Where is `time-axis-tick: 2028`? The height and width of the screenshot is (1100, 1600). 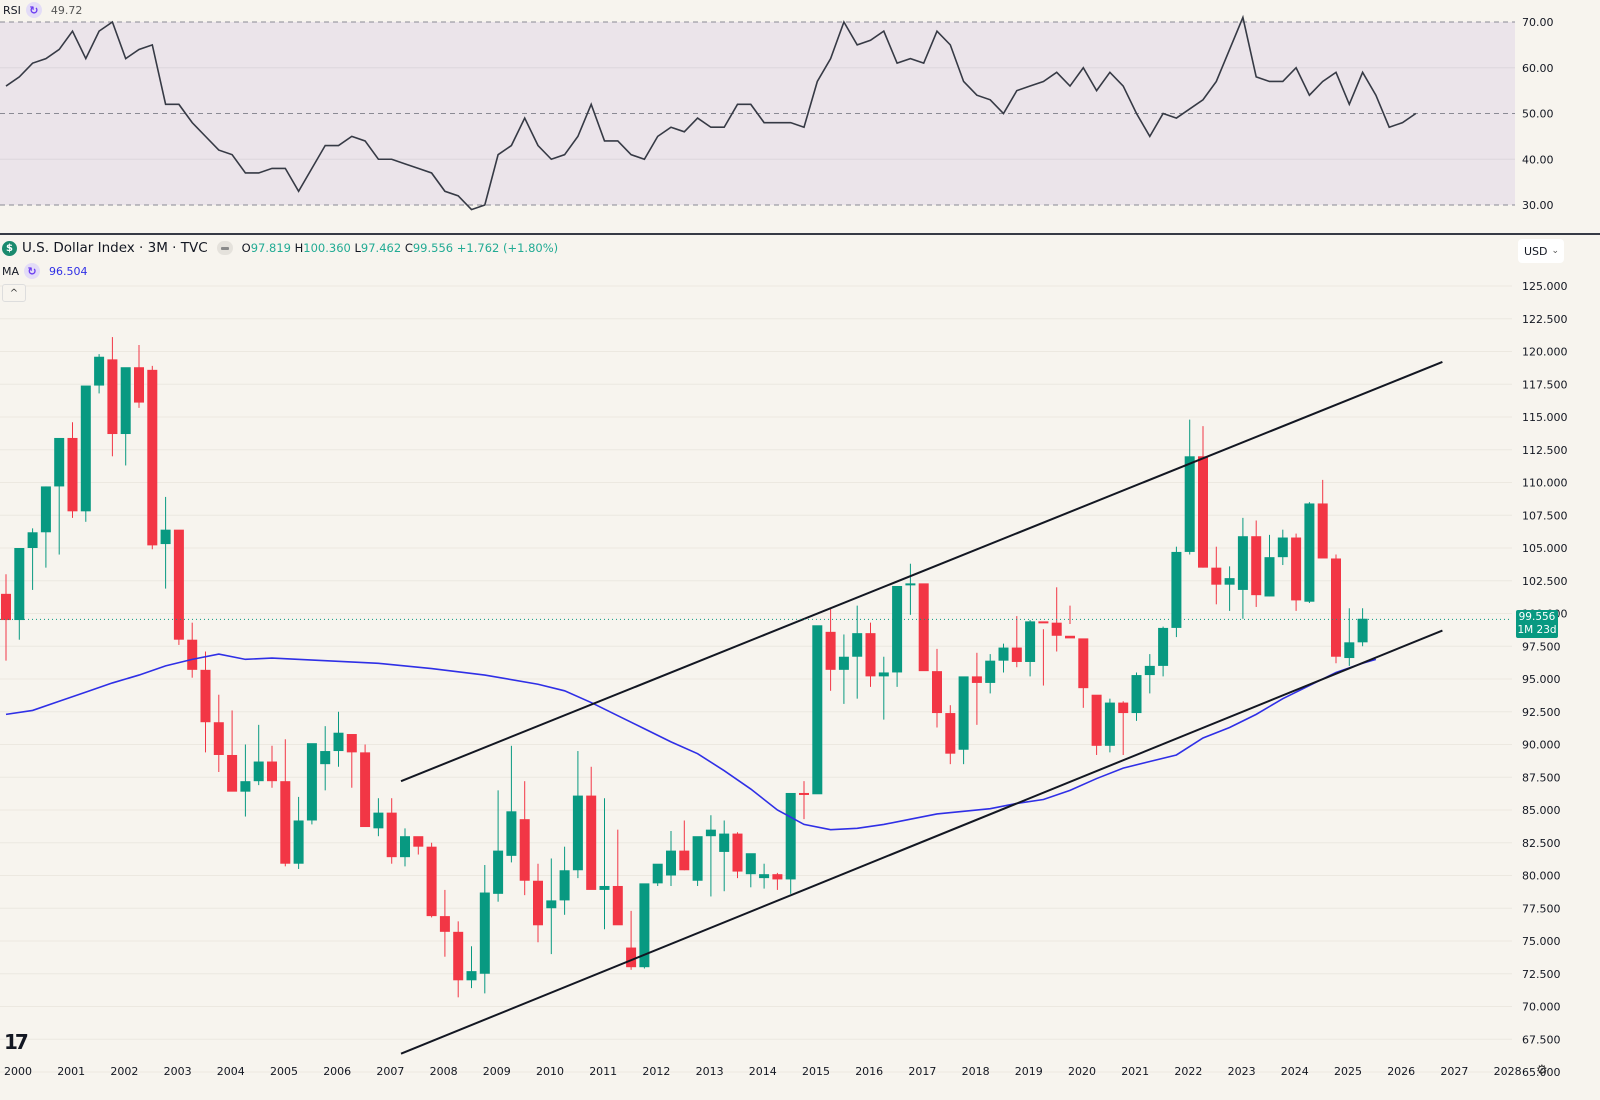 time-axis-tick: 2028 is located at coordinates (1508, 1071).